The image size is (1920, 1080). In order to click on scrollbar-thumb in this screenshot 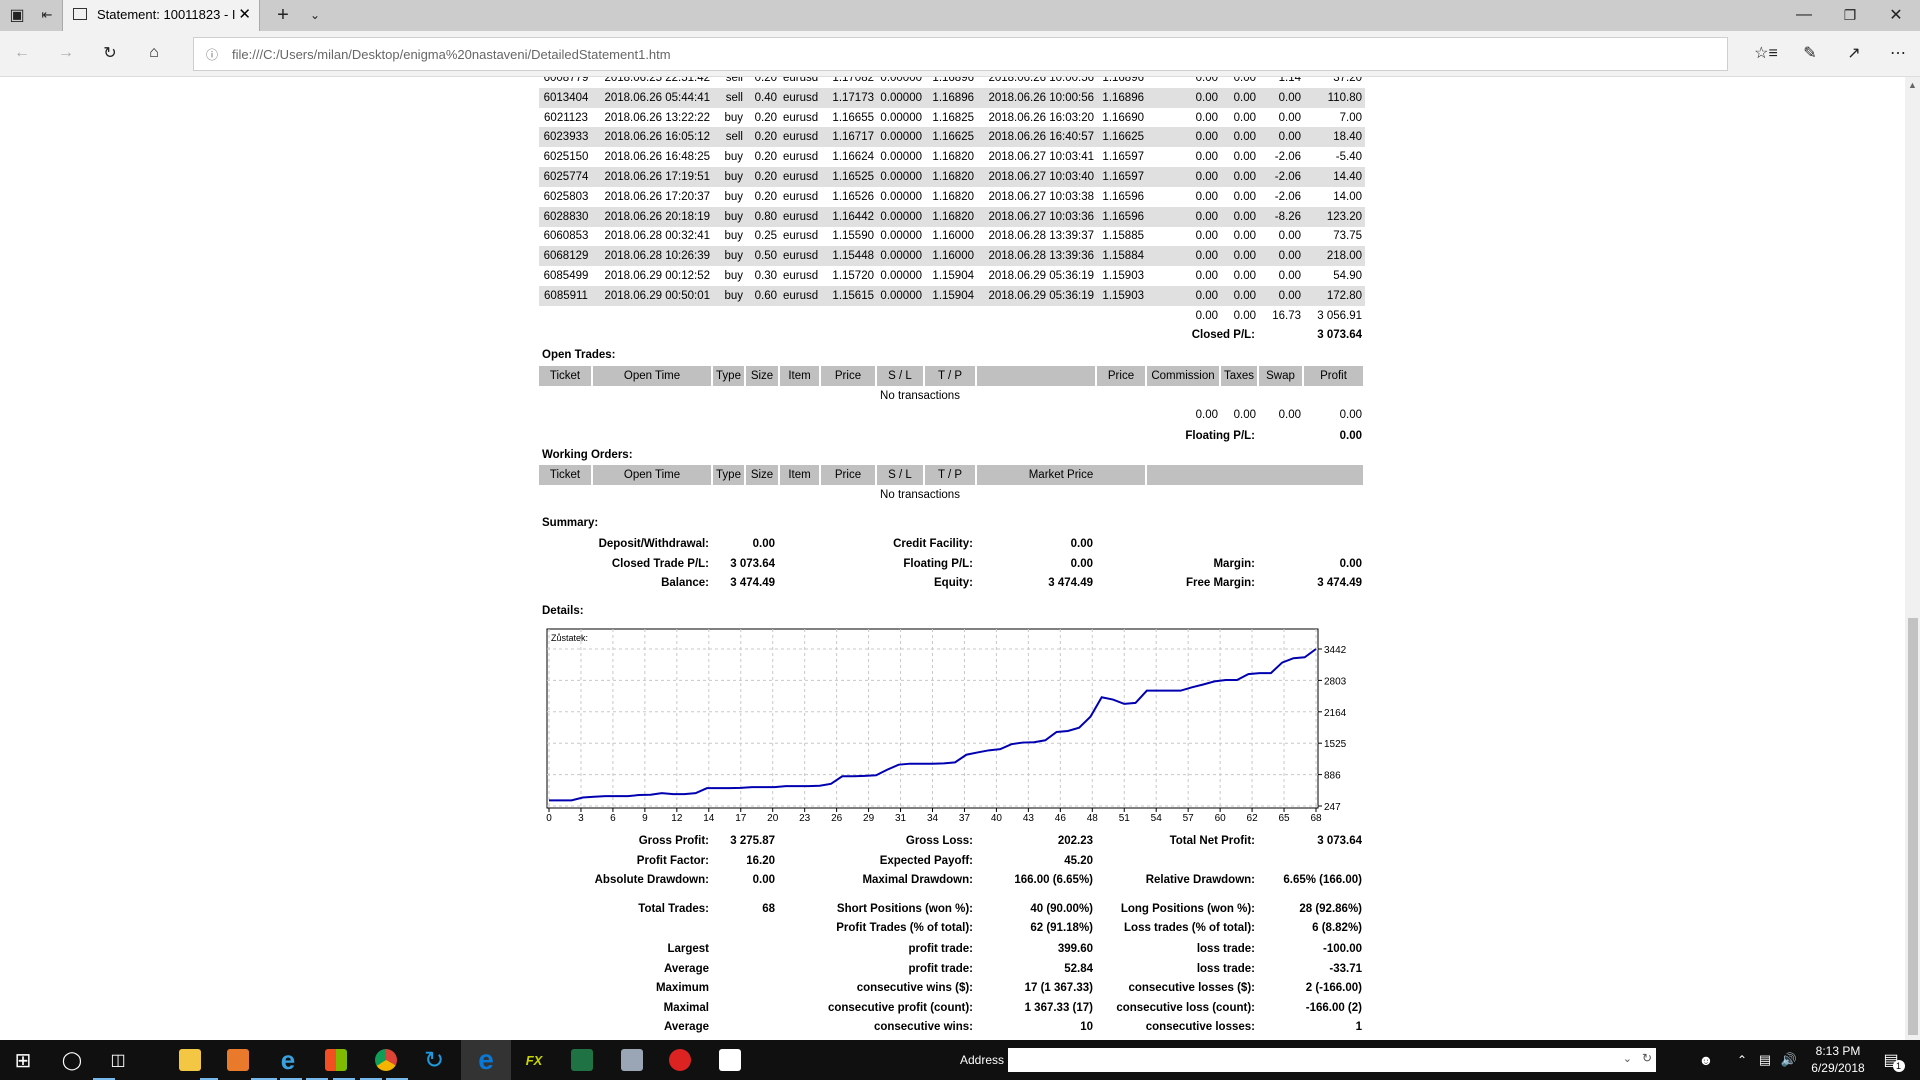, I will do `click(1913, 826)`.